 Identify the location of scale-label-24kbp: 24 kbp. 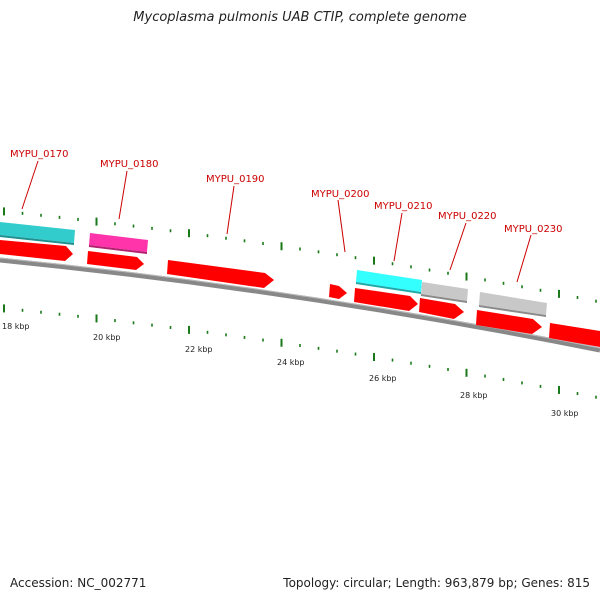
(291, 362).